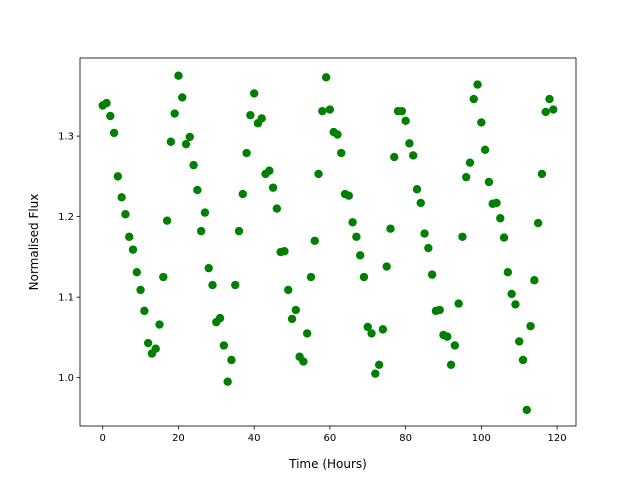 This screenshot has height=484, width=640. What do you see at coordinates (69, 258) in the screenshot?
I see `y-axis-ticks: 1.0 1.1 1.2 1.3` at bounding box center [69, 258].